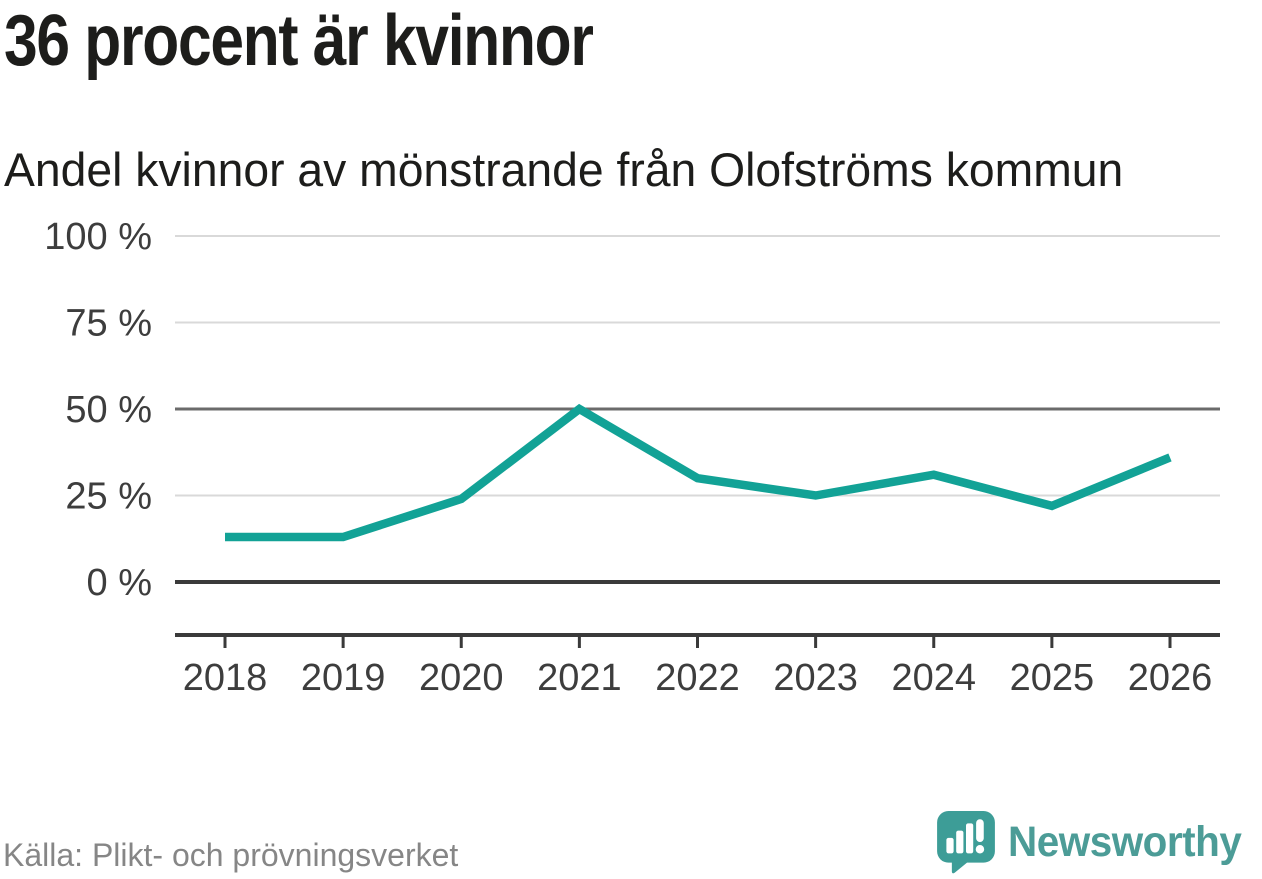 The image size is (1262, 879). Describe the element at coordinates (98, 237) in the screenshot. I see `y-tick-label: 100 %` at that location.